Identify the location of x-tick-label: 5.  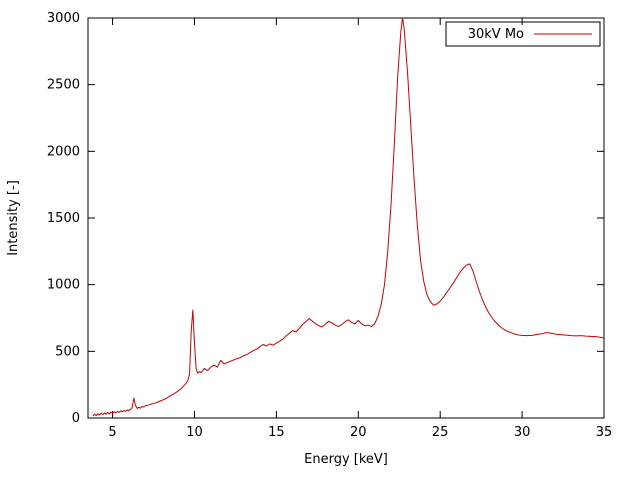
(112, 432).